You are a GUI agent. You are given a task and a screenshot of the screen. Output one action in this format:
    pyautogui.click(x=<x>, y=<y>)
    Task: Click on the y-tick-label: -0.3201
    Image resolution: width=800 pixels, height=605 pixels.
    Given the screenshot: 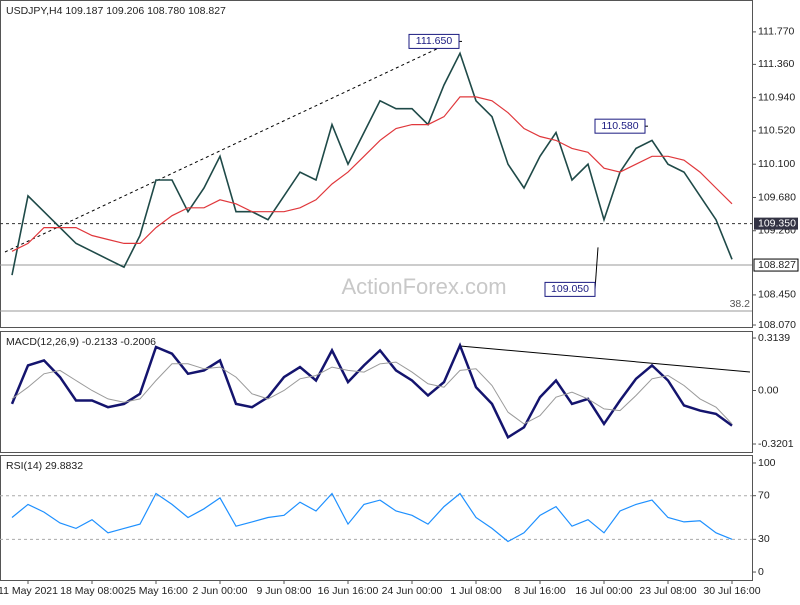 What is the action you would take?
    pyautogui.click(x=776, y=444)
    